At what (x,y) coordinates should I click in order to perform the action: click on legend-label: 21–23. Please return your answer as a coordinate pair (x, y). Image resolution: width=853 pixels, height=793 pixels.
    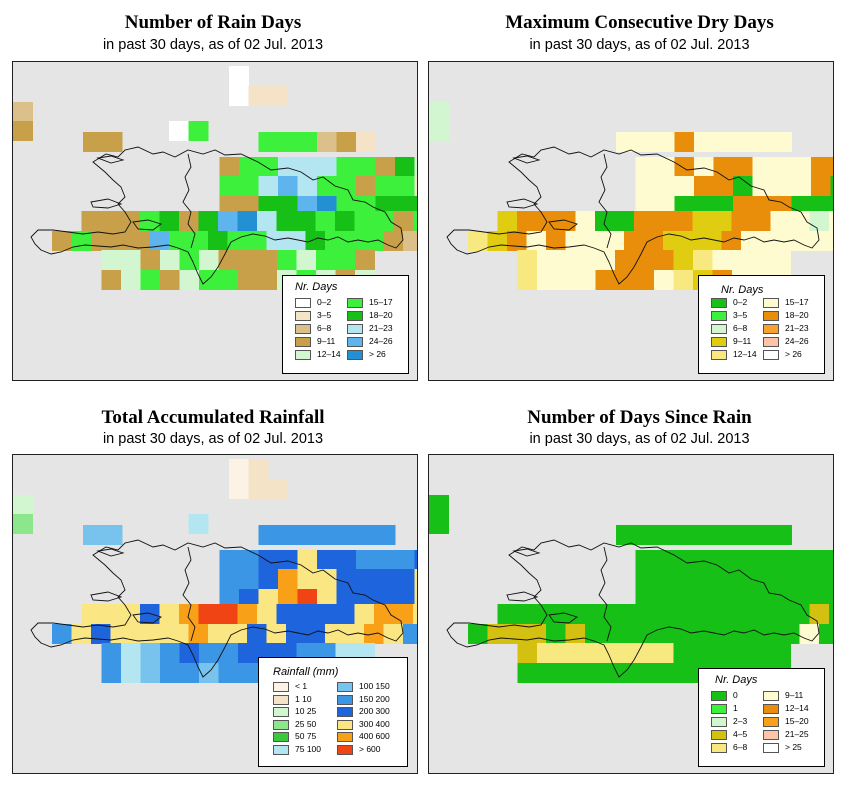
    Looking at the image, I should click on (381, 328).